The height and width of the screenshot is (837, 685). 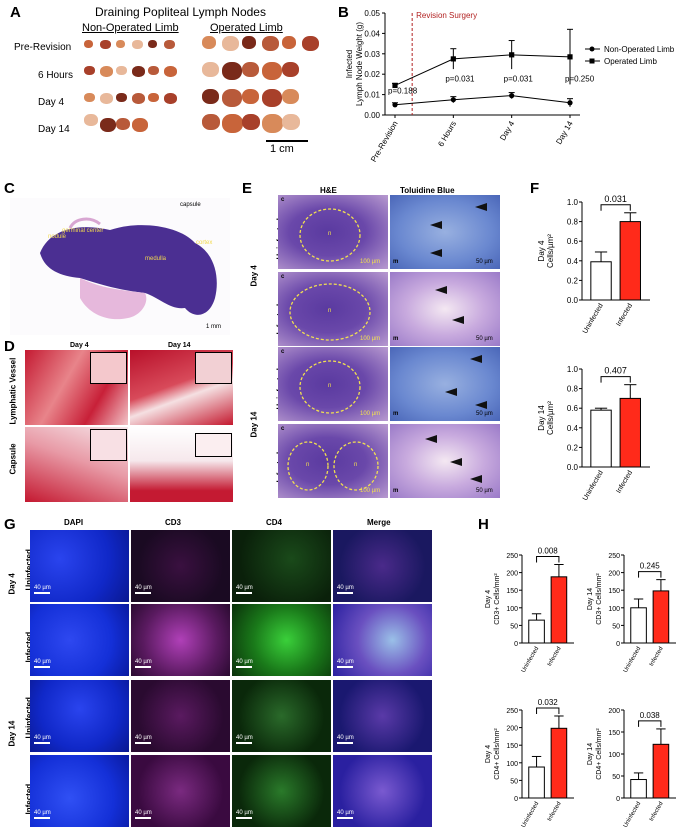 I want to click on non-operated-header: Non-Operated Limb, so click(x=130, y=28).